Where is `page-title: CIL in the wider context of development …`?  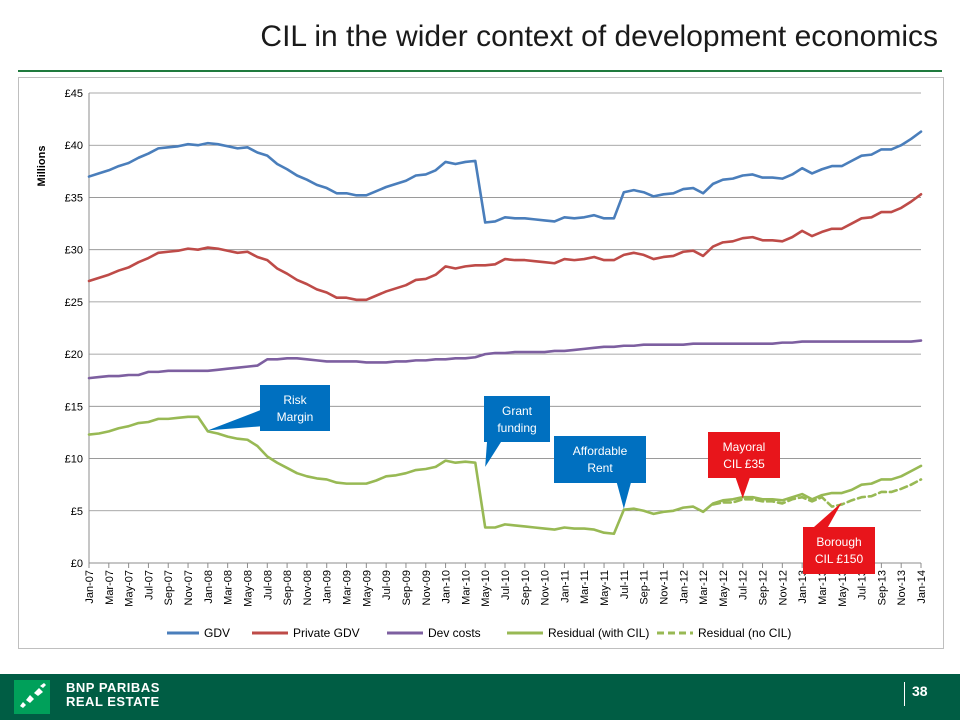
page-title: CIL in the wider context of development … is located at coordinates (599, 36).